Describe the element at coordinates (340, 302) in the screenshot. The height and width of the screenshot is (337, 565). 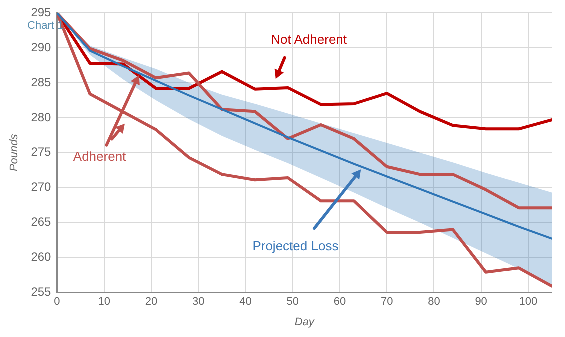
I see `x-tick-label: 60` at that location.